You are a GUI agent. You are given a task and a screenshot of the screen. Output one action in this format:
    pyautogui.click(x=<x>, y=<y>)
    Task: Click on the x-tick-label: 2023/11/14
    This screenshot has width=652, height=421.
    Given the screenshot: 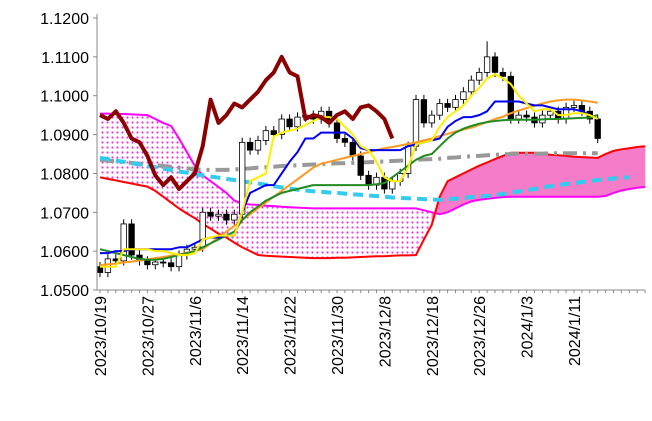 What is the action you would take?
    pyautogui.click(x=243, y=335)
    